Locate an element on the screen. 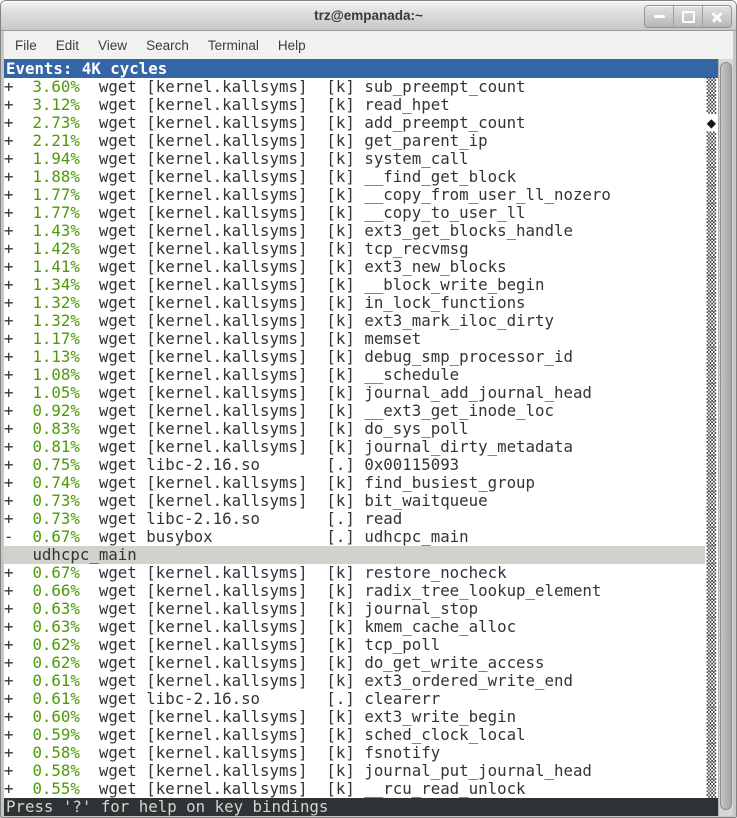  maximize-icon is located at coordinates (688, 16).